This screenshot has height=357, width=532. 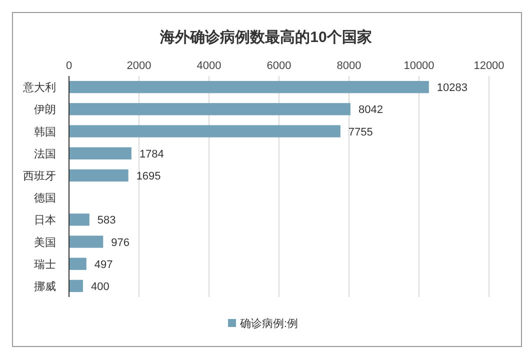 I want to click on data-label: 583, so click(x=106, y=220).